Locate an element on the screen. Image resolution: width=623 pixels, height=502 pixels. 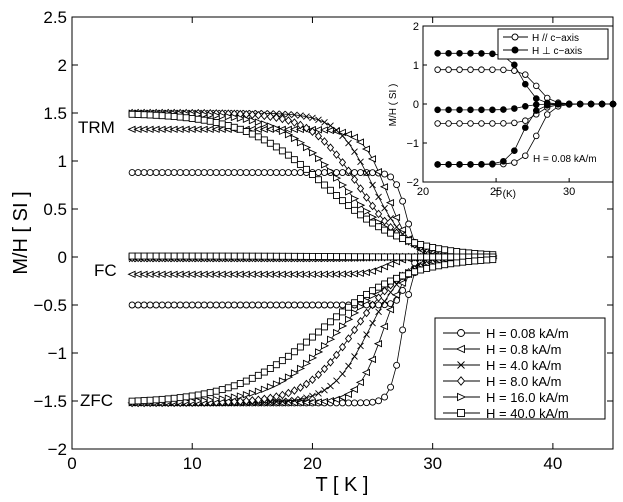
legend-label: H = 0.8 kA/m is located at coordinates (524, 349).